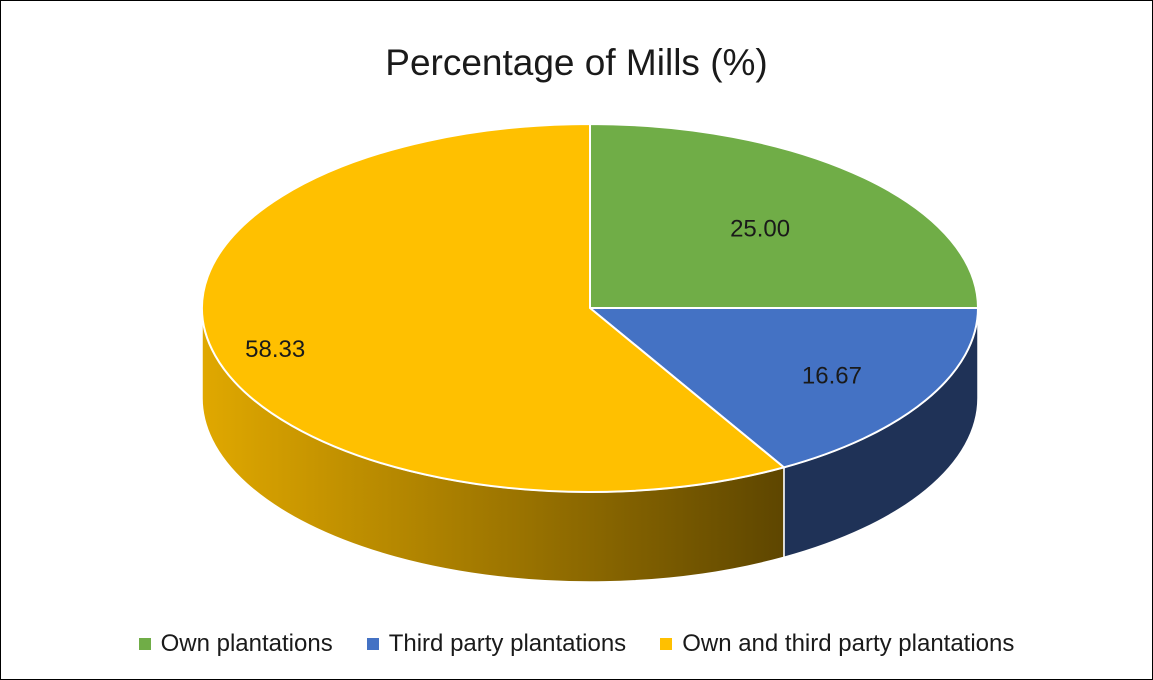 This screenshot has width=1153, height=680. I want to click on legend-label: Own plantations, so click(246, 643).